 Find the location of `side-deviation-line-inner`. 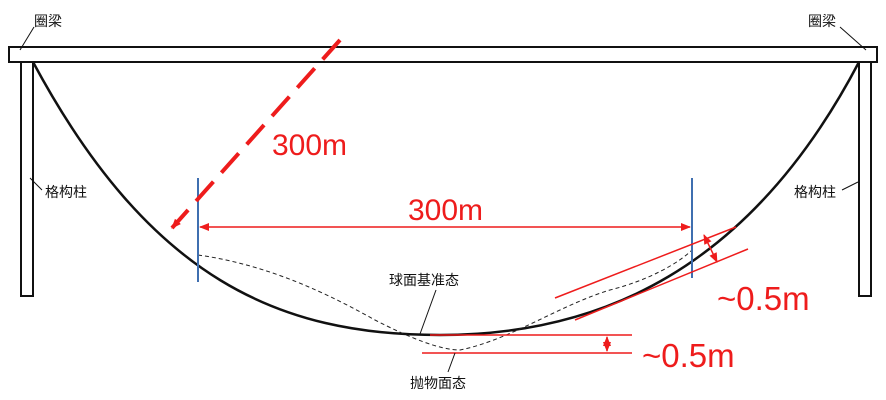

side-deviation-line-inner is located at coordinates (661, 284).